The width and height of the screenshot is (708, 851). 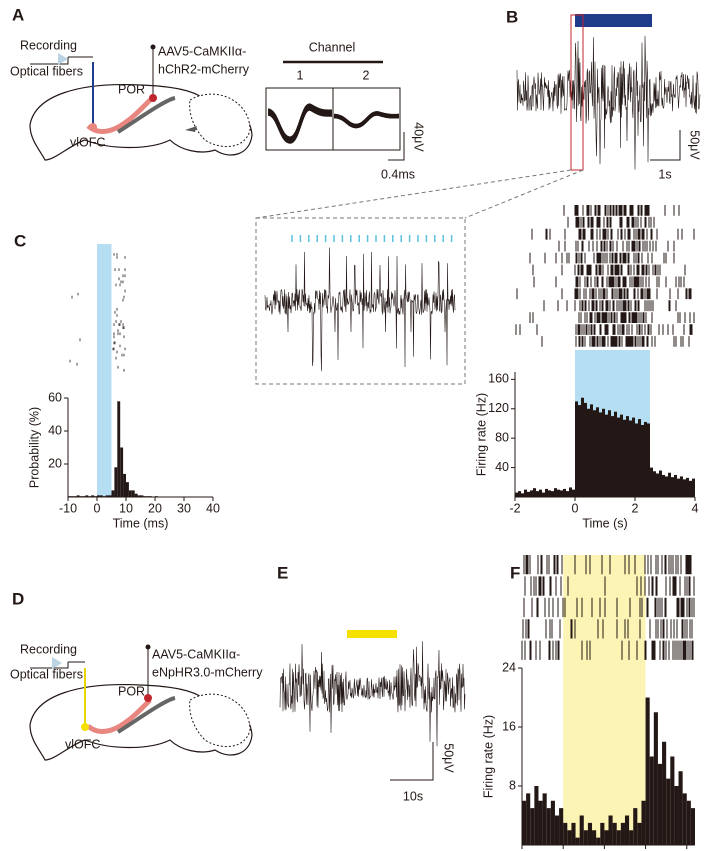 I want to click on y-tick-label: 120, so click(x=498, y=408).